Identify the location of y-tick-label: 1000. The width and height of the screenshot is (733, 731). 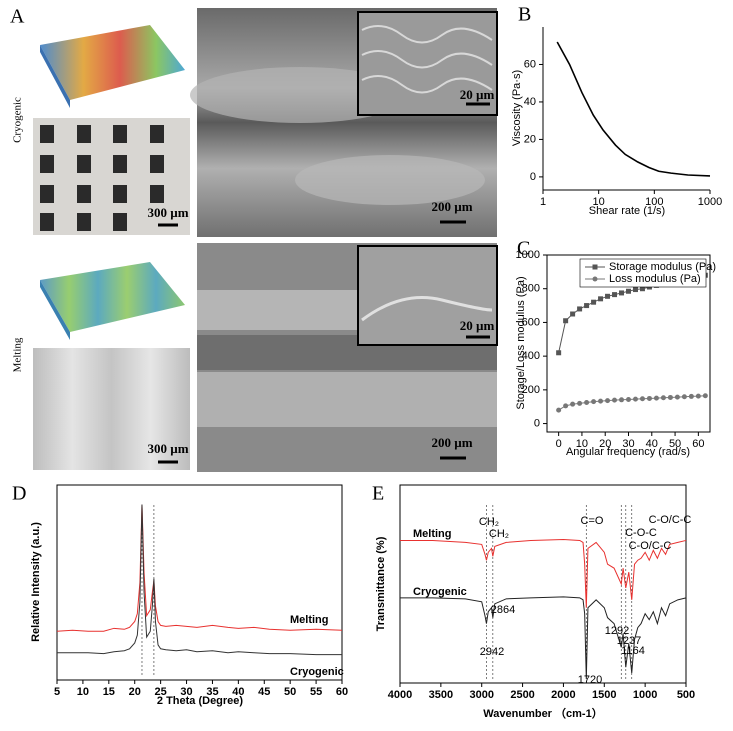
(528, 255).